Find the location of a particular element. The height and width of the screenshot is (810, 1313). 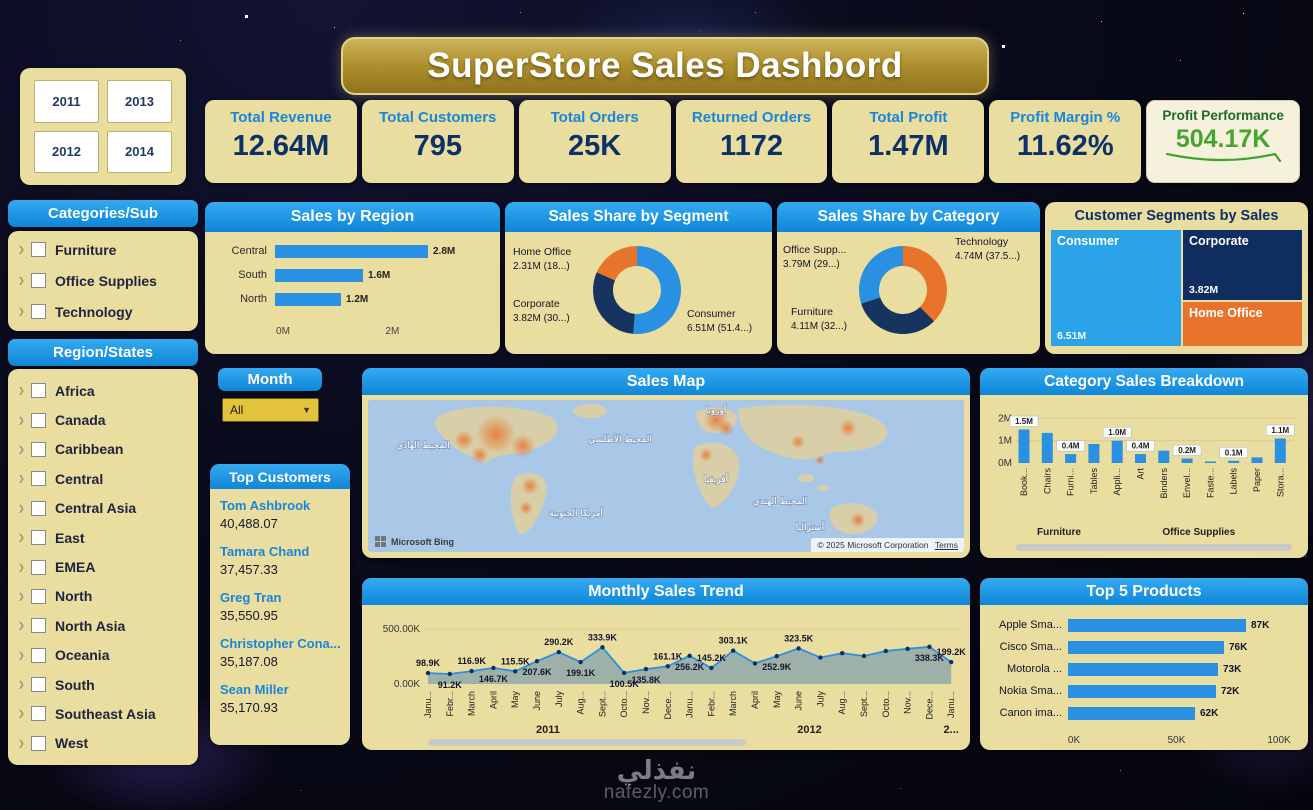

region-item-north: ❯ North is located at coordinates (103, 596).